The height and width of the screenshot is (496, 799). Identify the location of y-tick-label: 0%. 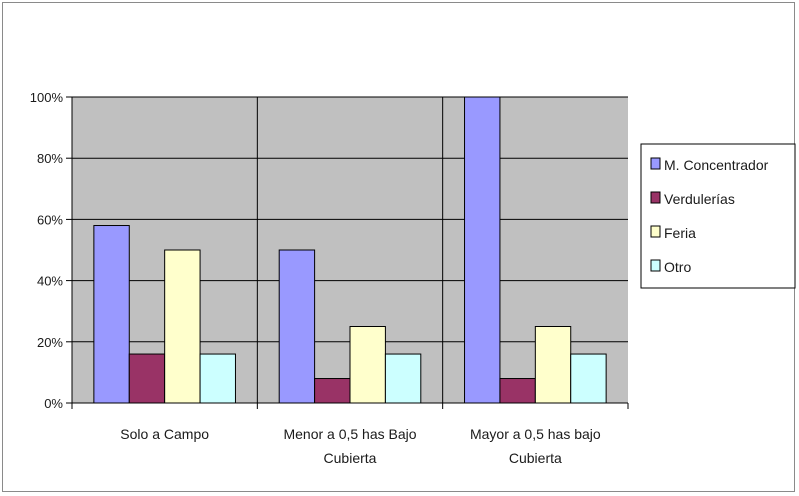
(53, 403).